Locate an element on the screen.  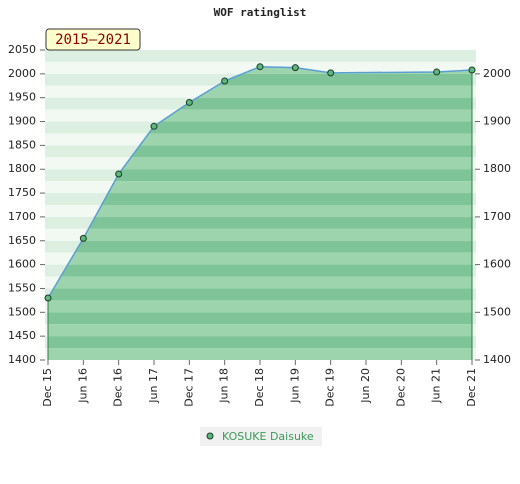
y-tick-label: 1750 is located at coordinates (22, 192).